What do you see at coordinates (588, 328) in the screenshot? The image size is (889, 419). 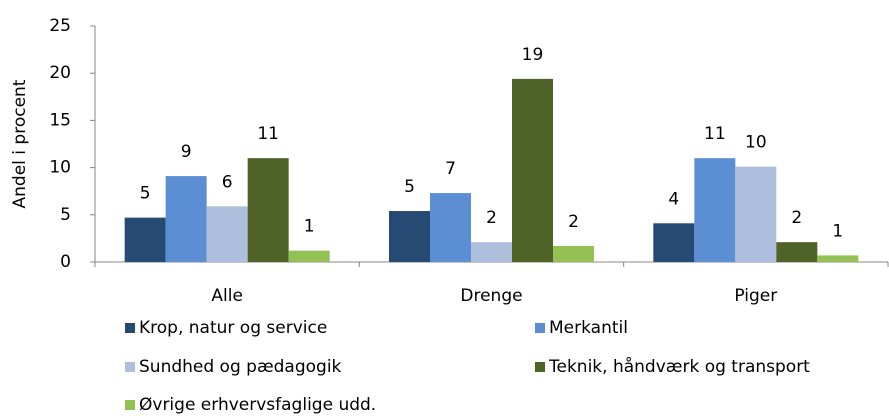 I see `legend-label: Merkantil` at bounding box center [588, 328].